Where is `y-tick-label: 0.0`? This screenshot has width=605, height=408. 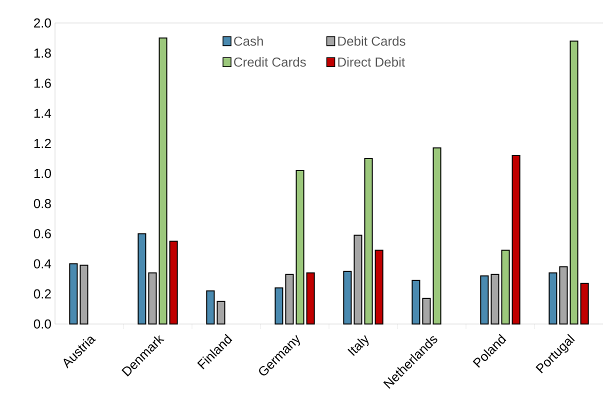 y-tick-label: 0.0 is located at coordinates (42, 324).